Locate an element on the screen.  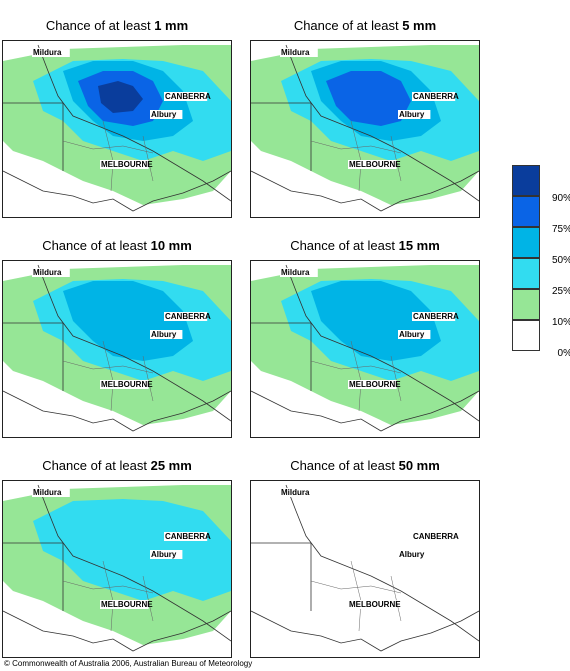
district-lines is located at coordinates (356, 596).